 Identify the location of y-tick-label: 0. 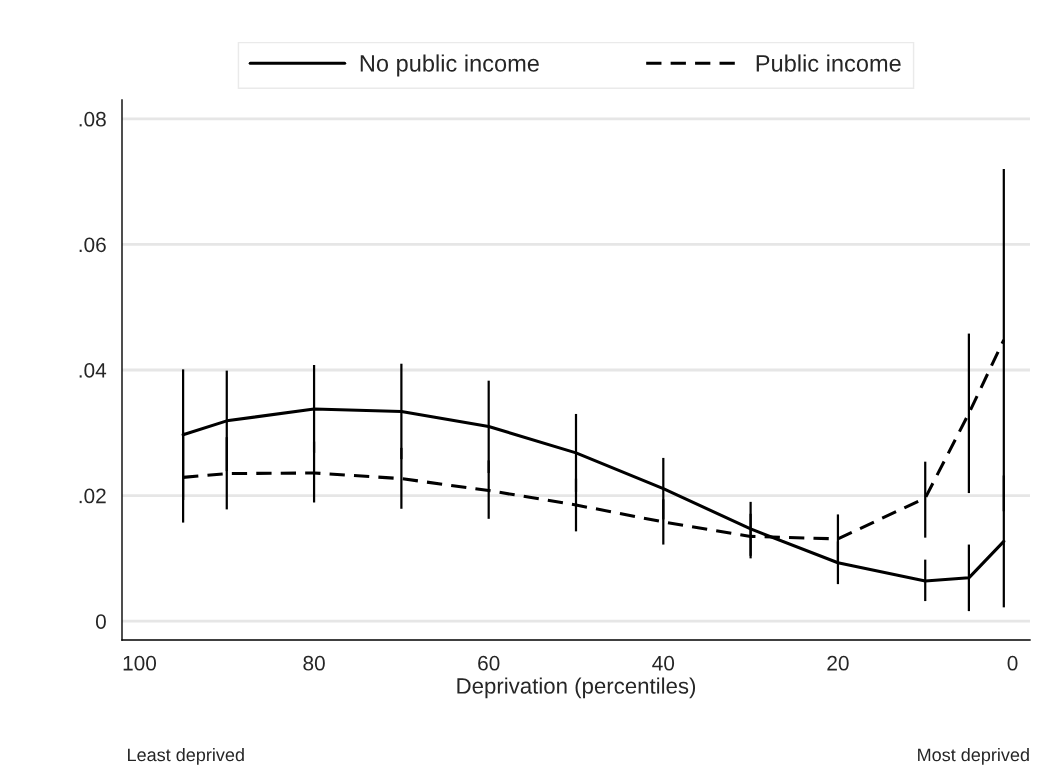
(100, 621).